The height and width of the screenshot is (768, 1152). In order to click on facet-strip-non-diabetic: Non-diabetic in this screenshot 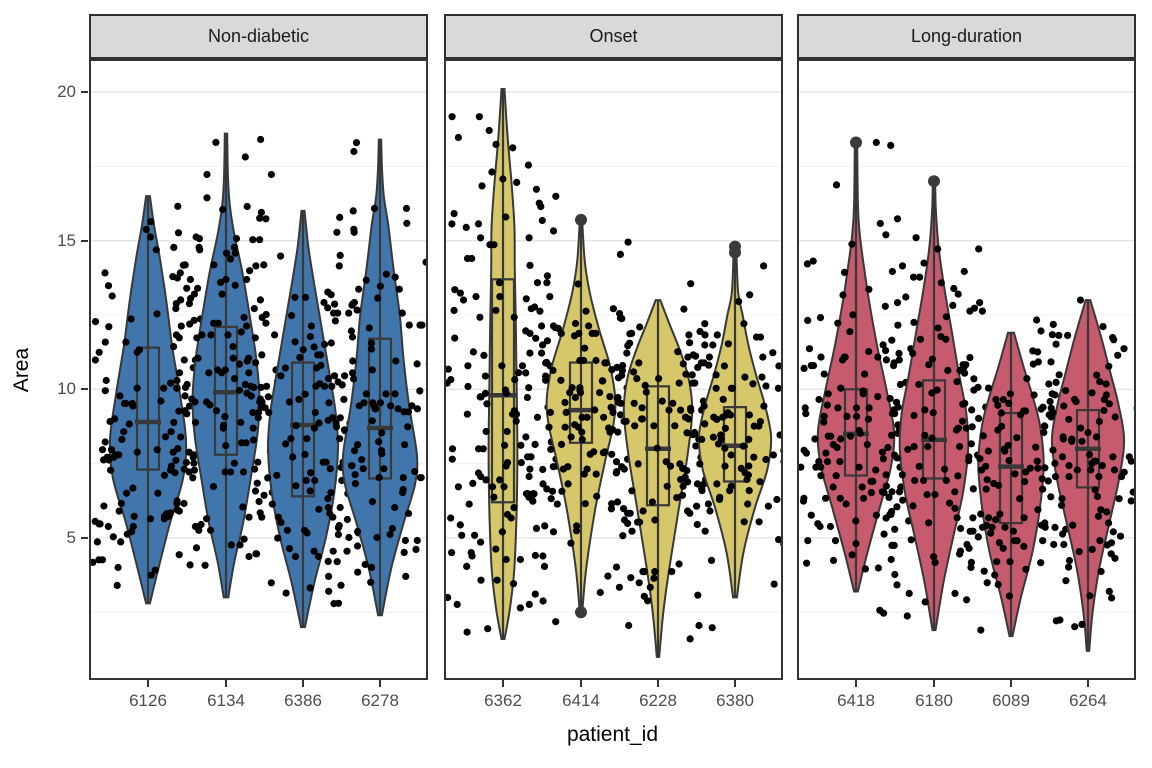, I will do `click(258, 36)`.